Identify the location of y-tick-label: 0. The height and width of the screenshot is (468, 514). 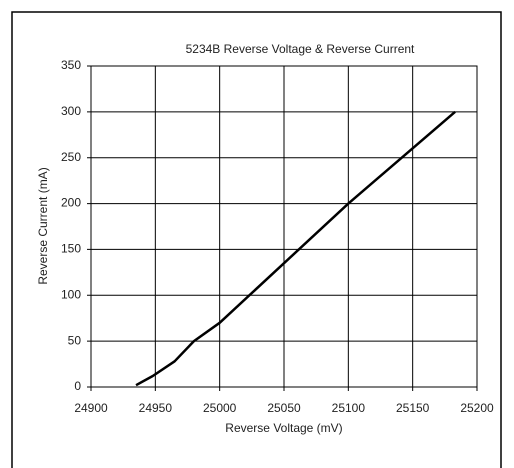
(77, 386).